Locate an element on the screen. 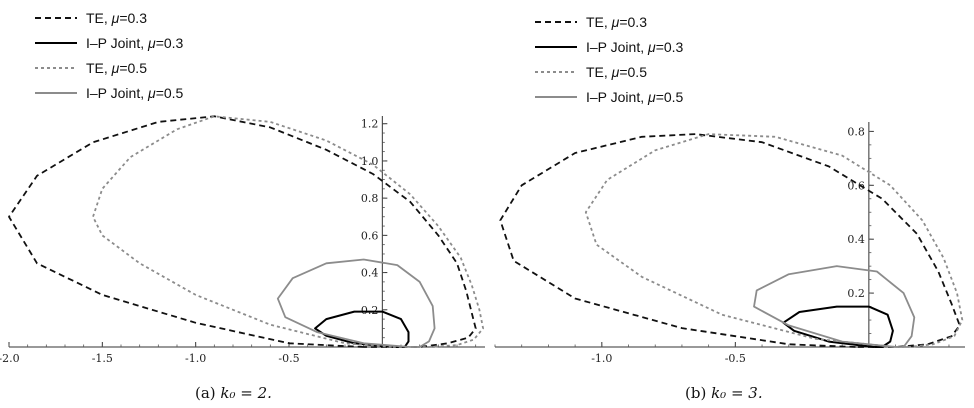 This screenshot has height=408, width=974. y-tick-label: 1.0 is located at coordinates (370, 161).